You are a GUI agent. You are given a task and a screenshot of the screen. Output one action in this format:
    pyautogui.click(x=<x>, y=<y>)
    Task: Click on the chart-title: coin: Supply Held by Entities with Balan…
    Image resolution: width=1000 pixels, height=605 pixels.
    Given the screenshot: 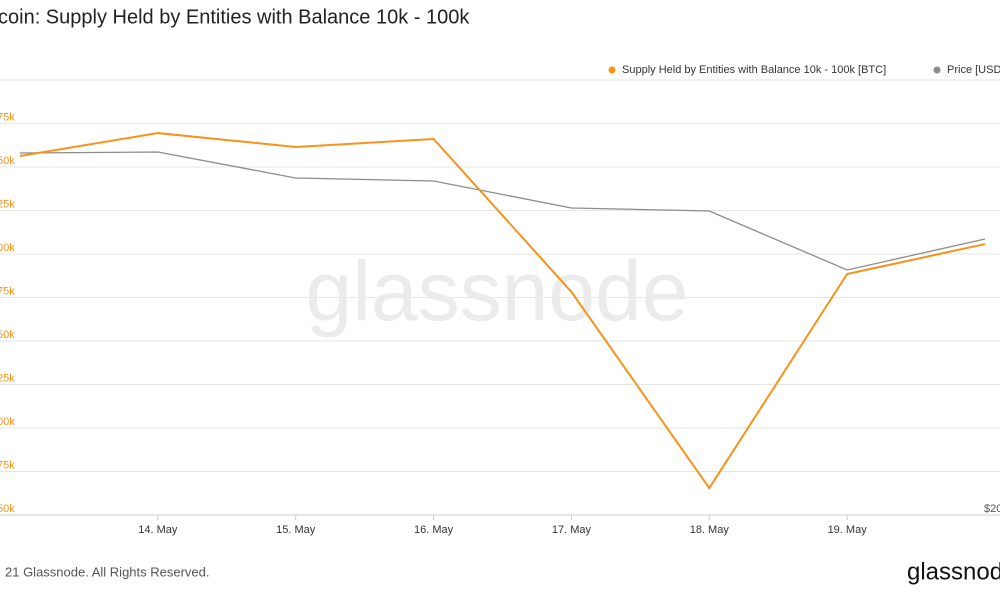 What is the action you would take?
    pyautogui.click(x=235, y=17)
    